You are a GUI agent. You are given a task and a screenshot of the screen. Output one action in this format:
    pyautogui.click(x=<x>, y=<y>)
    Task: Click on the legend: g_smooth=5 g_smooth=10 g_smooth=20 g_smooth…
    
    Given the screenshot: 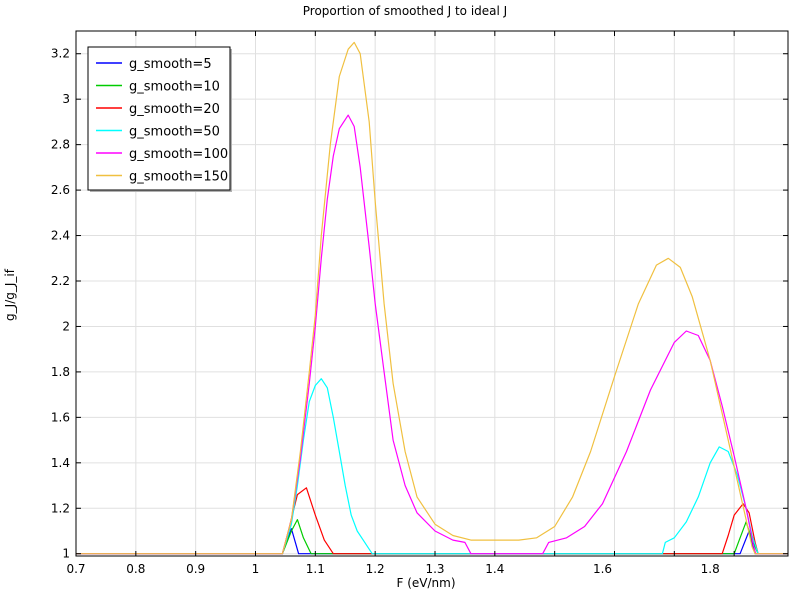 What is the action you would take?
    pyautogui.click(x=159, y=119)
    